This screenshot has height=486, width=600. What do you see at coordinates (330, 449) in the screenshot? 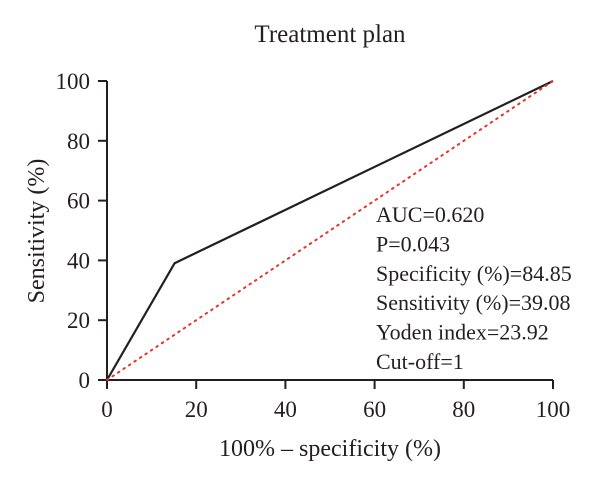
I see `x-axis-label: 100% – specificity (%)` at bounding box center [330, 449].